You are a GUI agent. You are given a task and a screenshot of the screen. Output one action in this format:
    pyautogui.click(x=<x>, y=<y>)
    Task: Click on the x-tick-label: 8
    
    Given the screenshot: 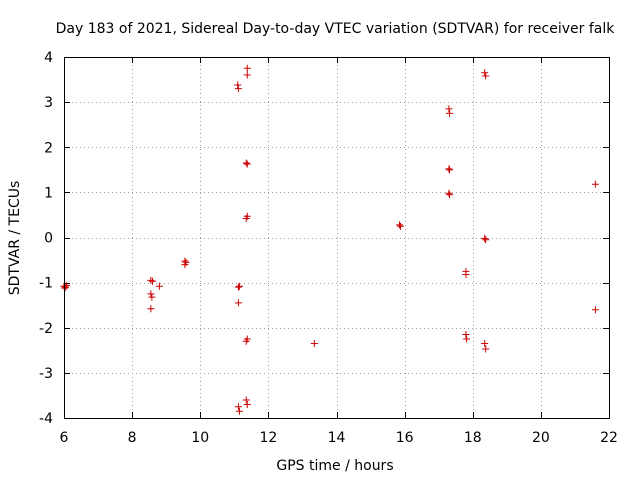 What is the action you would take?
    pyautogui.click(x=132, y=438)
    